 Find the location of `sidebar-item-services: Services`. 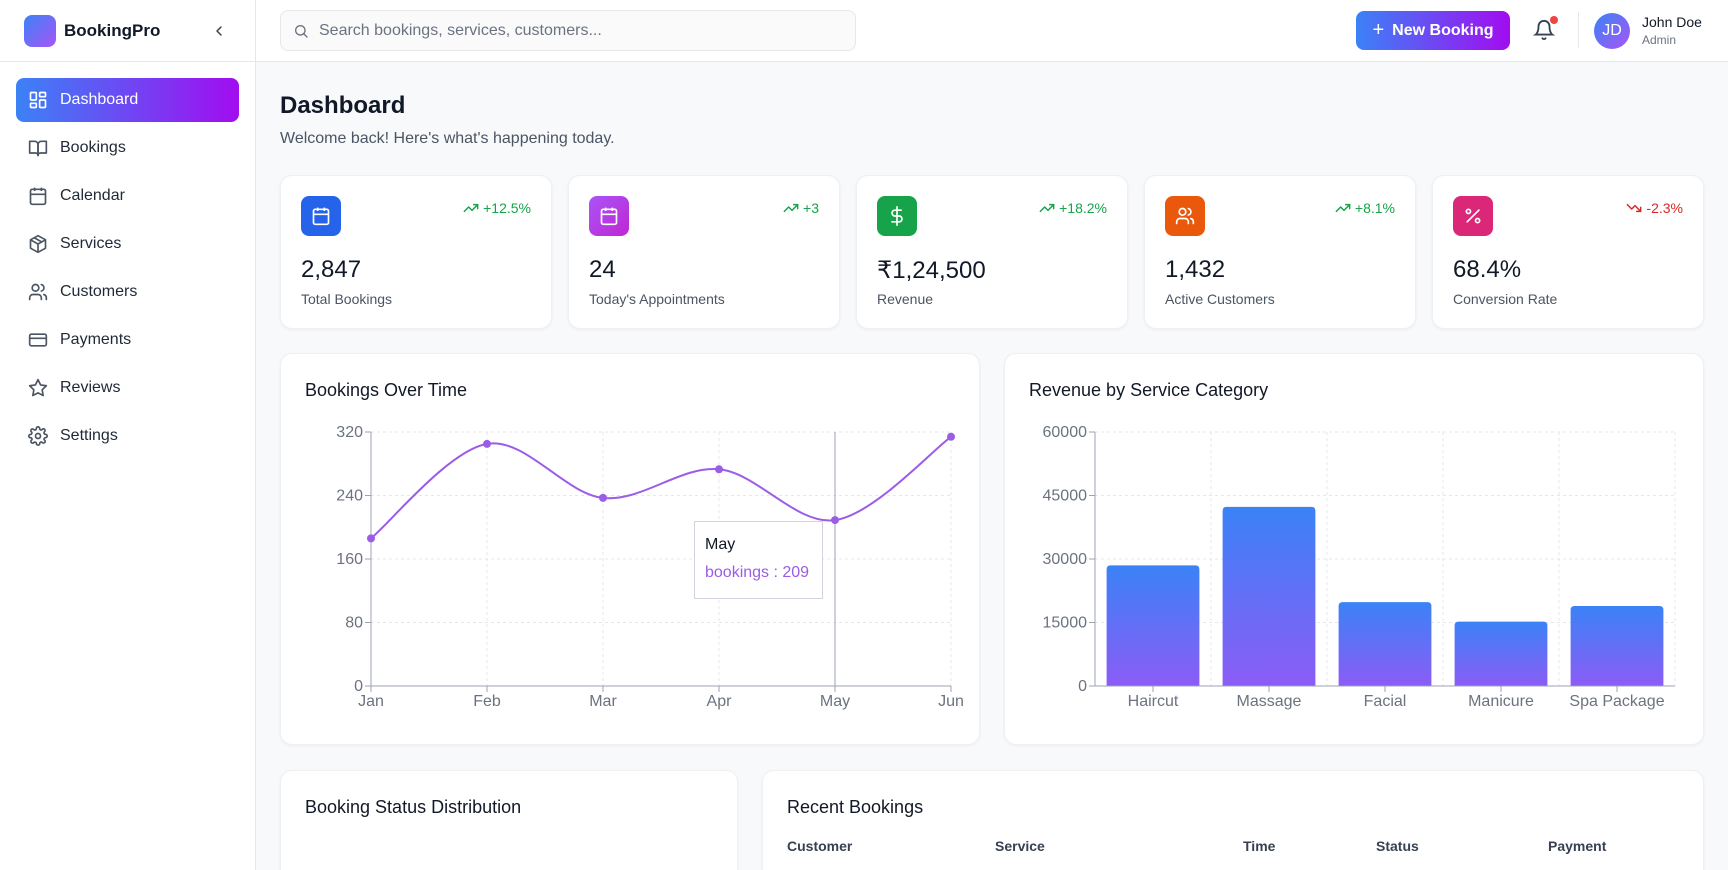

sidebar-item-services: Services is located at coordinates (127, 244).